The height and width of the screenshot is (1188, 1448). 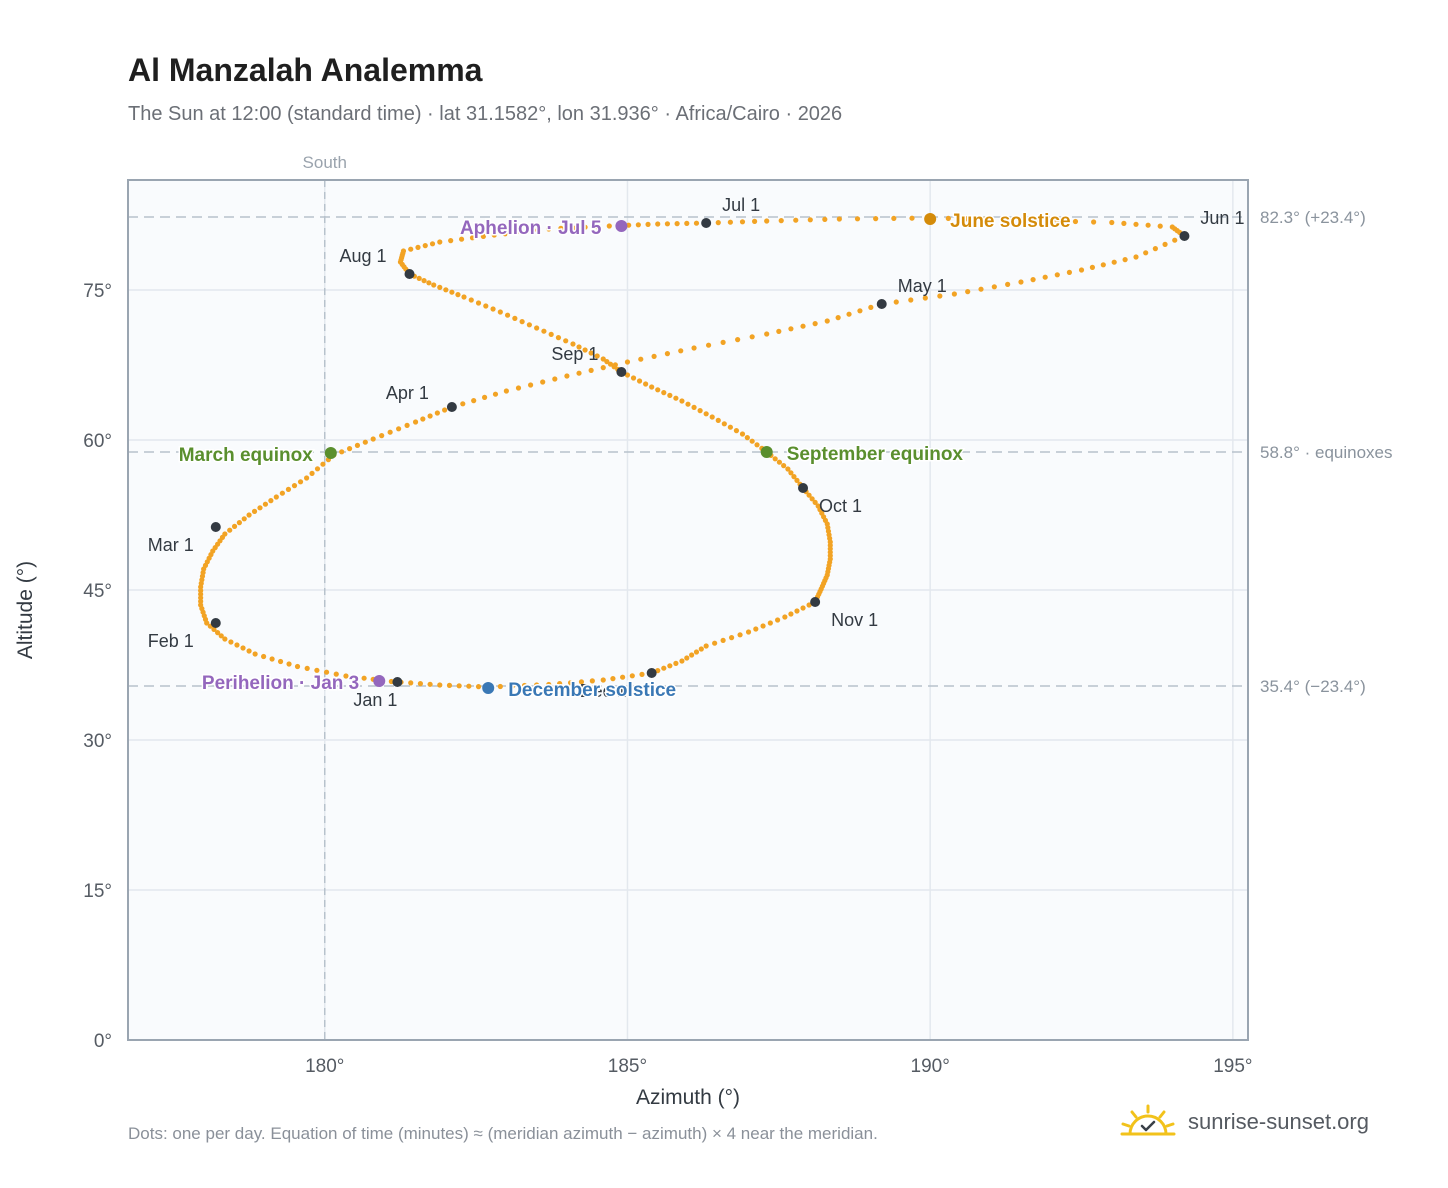 What do you see at coordinates (363, 256) in the screenshot?
I see `month-label: Aug 1` at bounding box center [363, 256].